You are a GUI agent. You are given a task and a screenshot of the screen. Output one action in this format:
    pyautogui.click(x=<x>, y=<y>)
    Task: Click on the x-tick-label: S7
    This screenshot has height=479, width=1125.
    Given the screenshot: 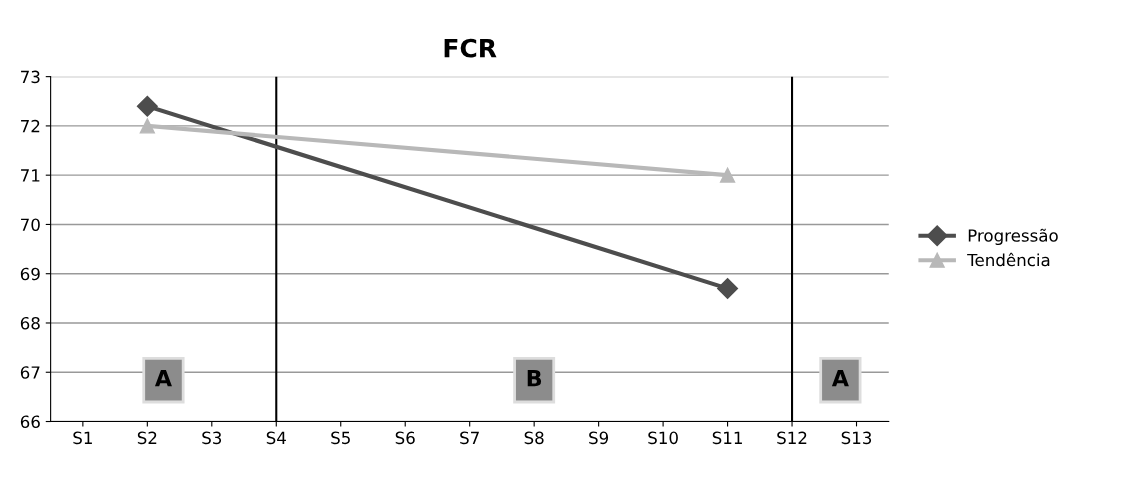 What is the action you would take?
    pyautogui.click(x=469, y=438)
    